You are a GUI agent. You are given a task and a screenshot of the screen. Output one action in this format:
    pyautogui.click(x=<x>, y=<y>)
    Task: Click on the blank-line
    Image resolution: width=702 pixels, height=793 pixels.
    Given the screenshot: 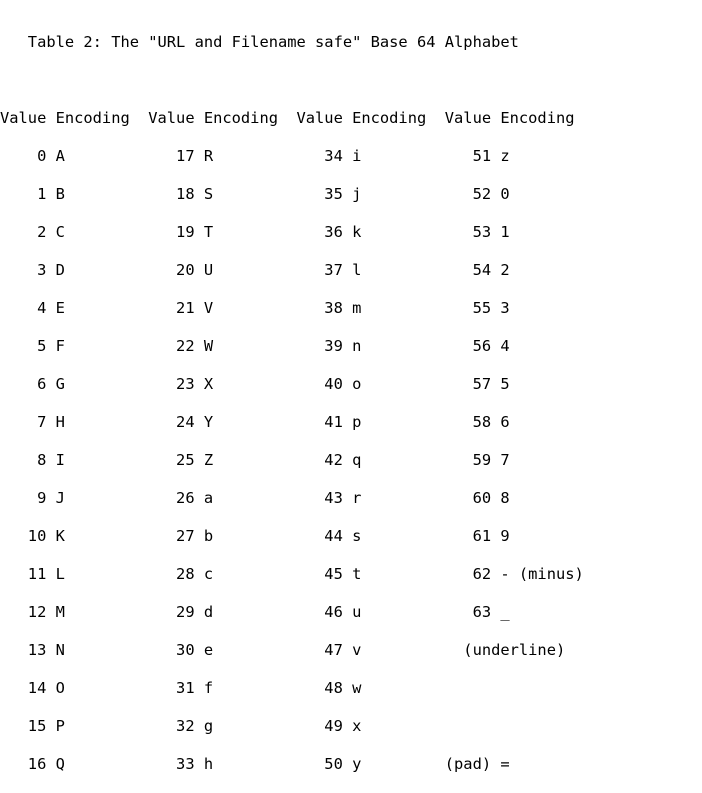 What is the action you would take?
    pyautogui.click(x=351, y=80)
    